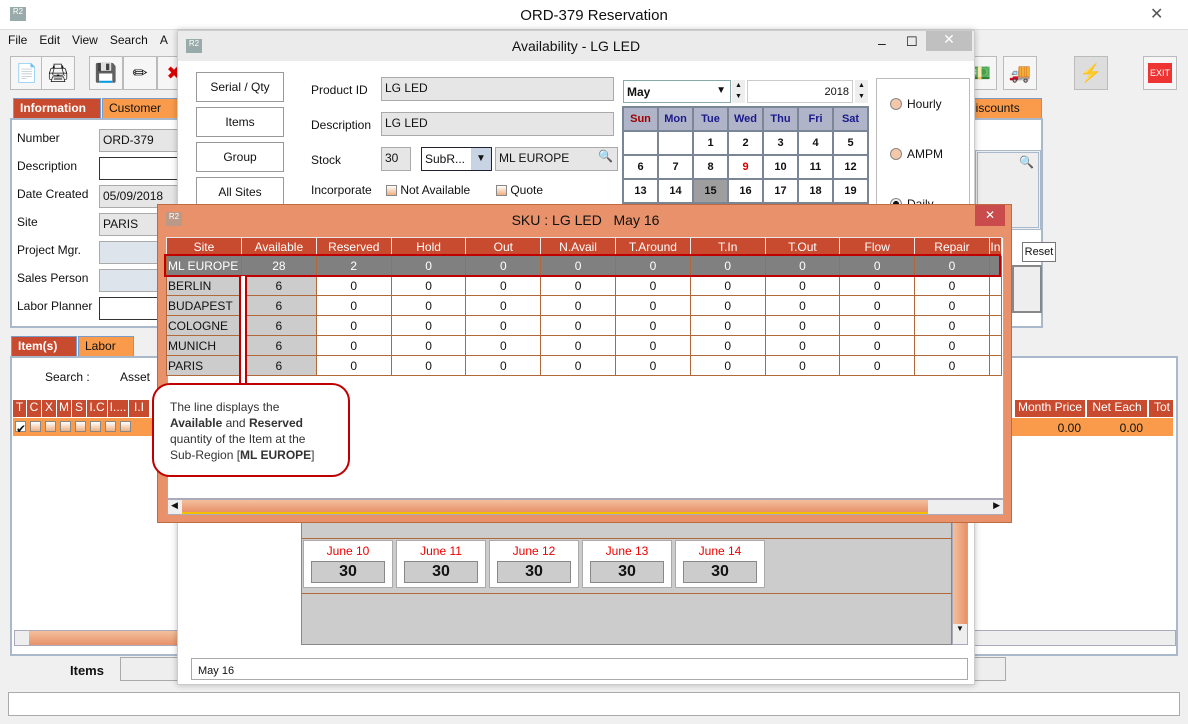  What do you see at coordinates (727, 246) in the screenshot?
I see `sku-col-header: T.In` at bounding box center [727, 246].